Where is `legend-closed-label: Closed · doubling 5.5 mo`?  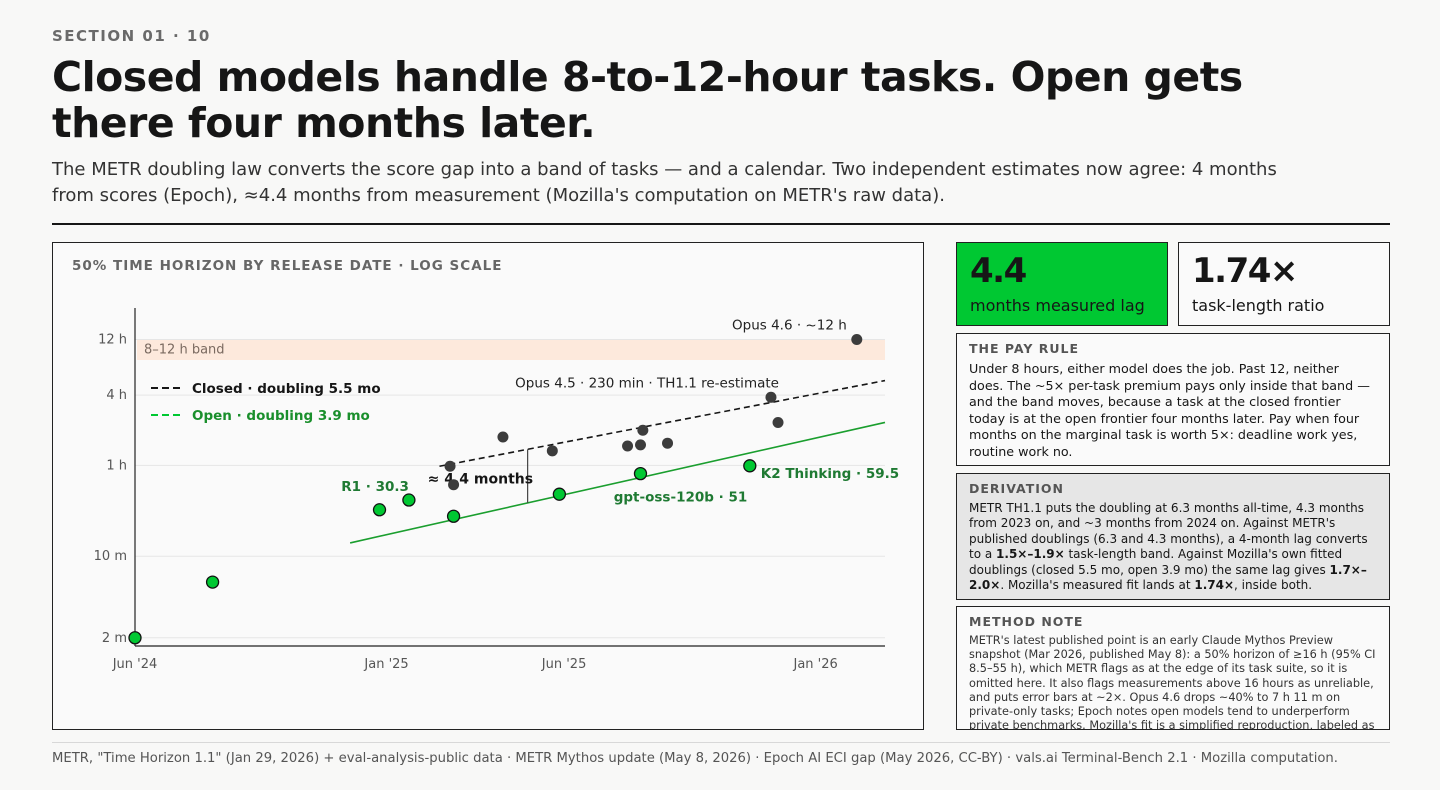 legend-closed-label: Closed · doubling 5.5 mo is located at coordinates (286, 389).